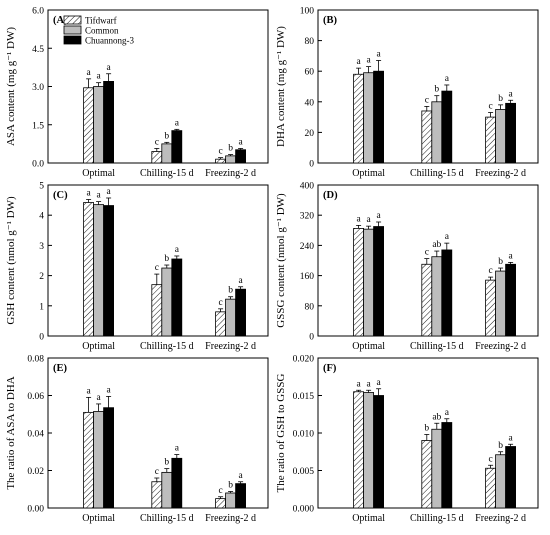 This screenshot has height=535, width=550. Describe the element at coordinates (304, 360) in the screenshot. I see `y-tick-label: 0.020` at that location.